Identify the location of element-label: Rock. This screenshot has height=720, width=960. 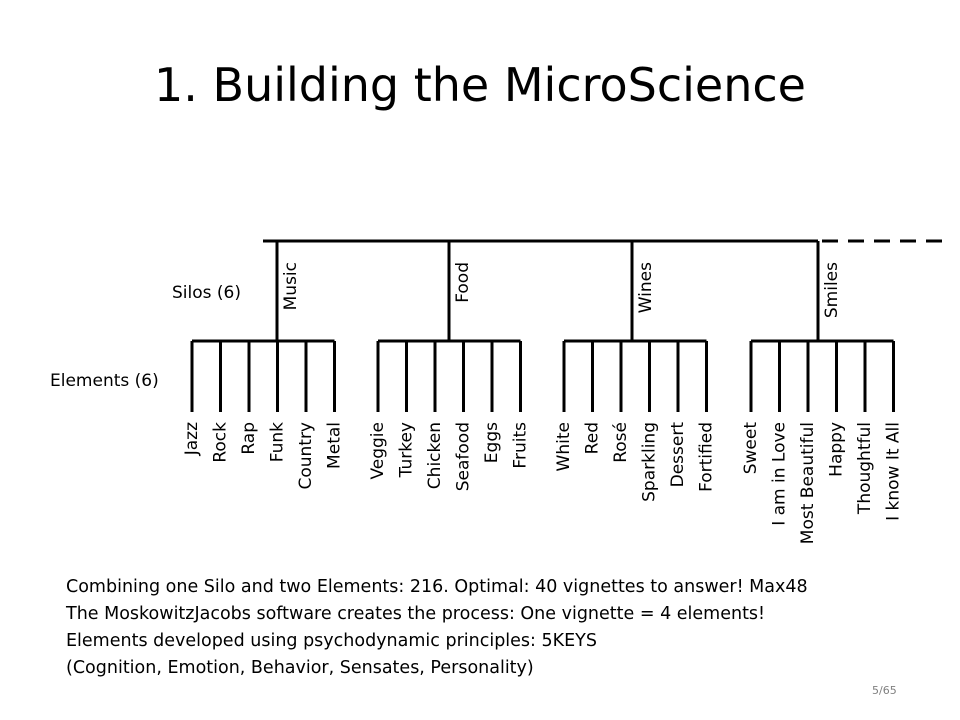
(221, 442).